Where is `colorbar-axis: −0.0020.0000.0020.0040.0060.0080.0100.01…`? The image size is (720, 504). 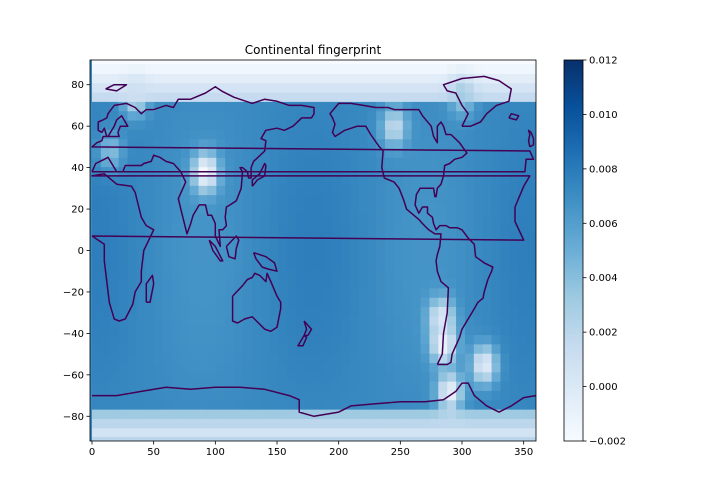 colorbar-axis: −0.0020.0000.0020.0040.0060.0080.0100.01… is located at coordinates (604, 252).